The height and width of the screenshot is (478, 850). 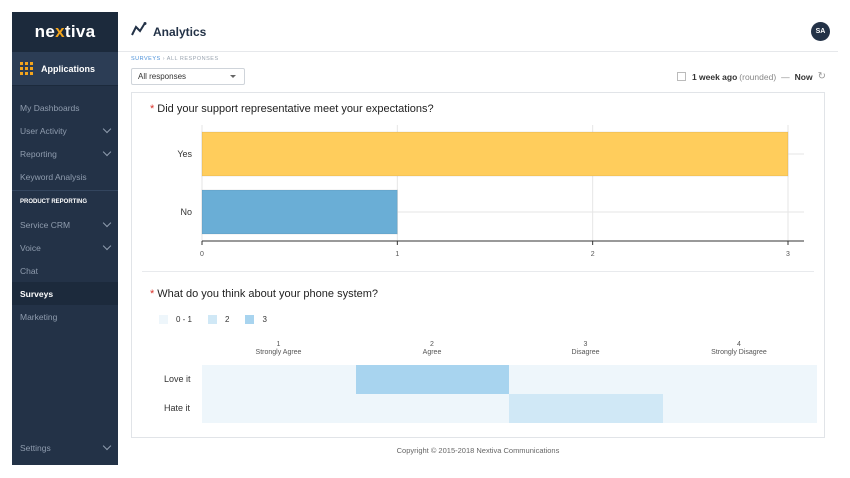 I want to click on sidebar-item-label: Service CRM, so click(x=45, y=224).